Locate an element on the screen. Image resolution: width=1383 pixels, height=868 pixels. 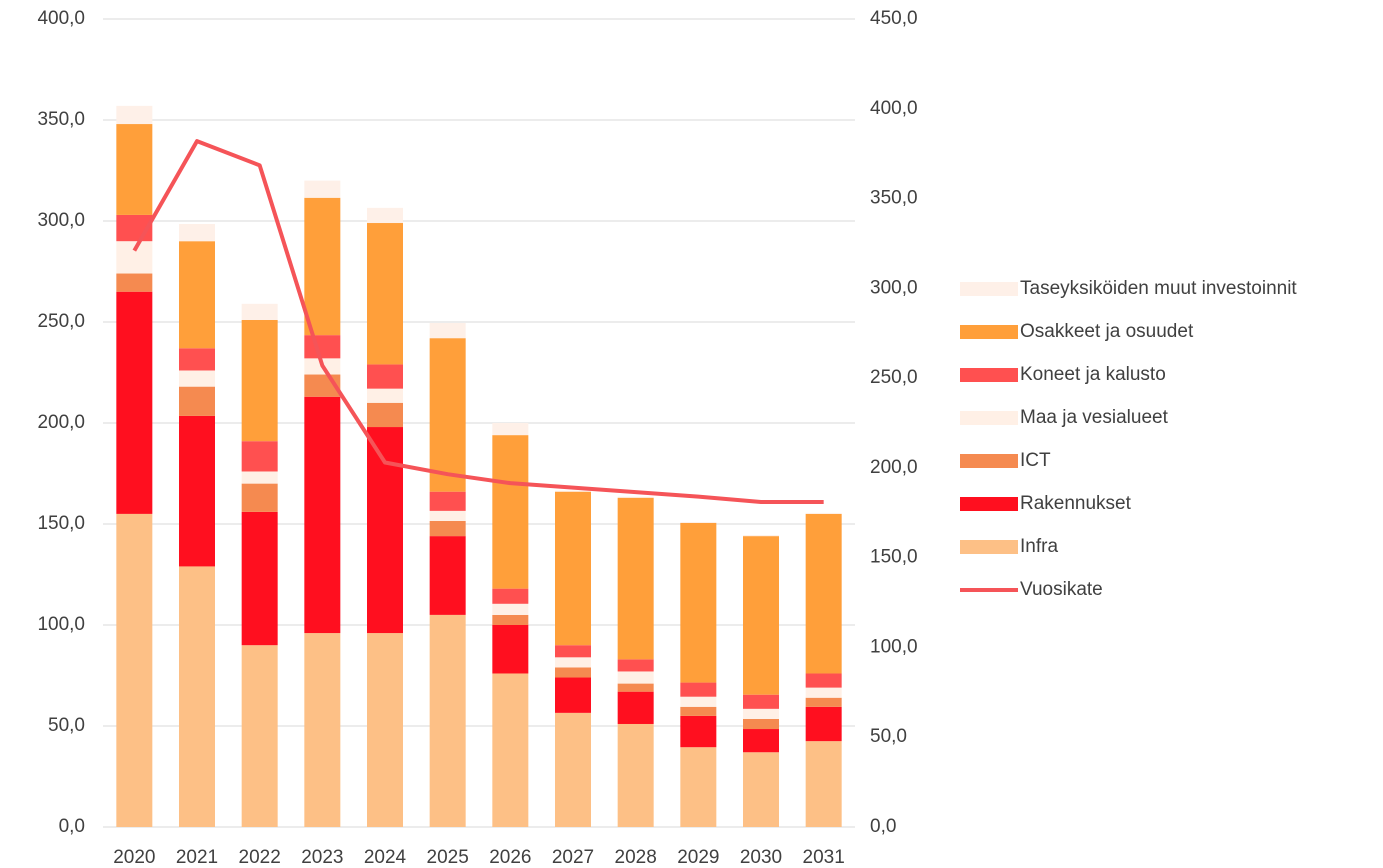
x-tick-label: 2022 is located at coordinates (260, 857).